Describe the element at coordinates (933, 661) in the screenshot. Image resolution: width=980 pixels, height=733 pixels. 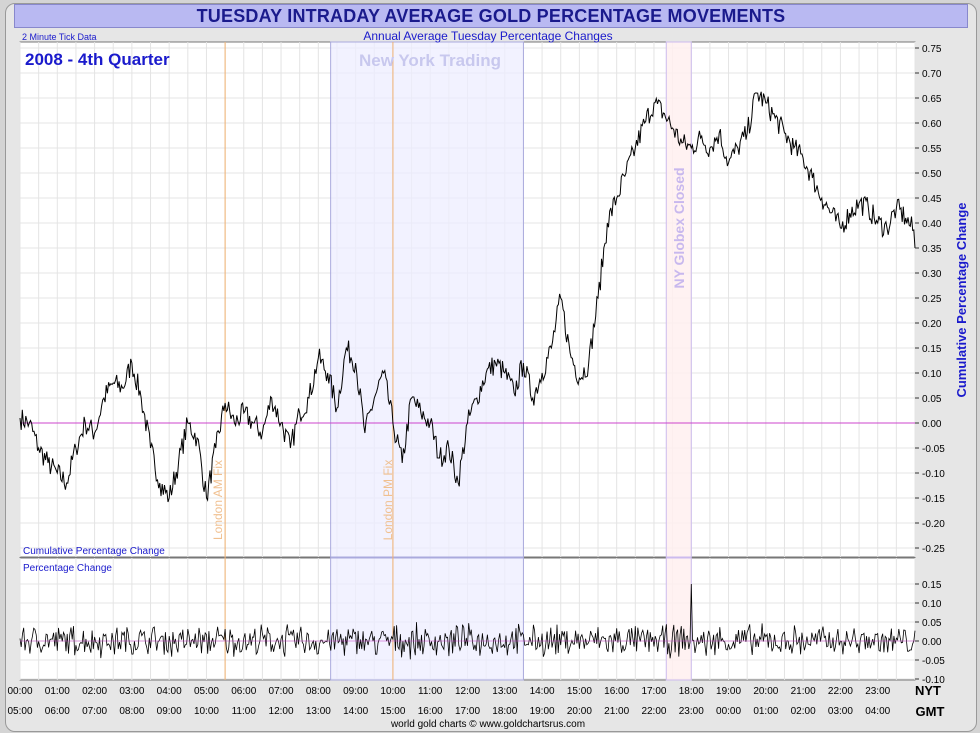
I see `lower-y-tick-label: -0.05` at that location.